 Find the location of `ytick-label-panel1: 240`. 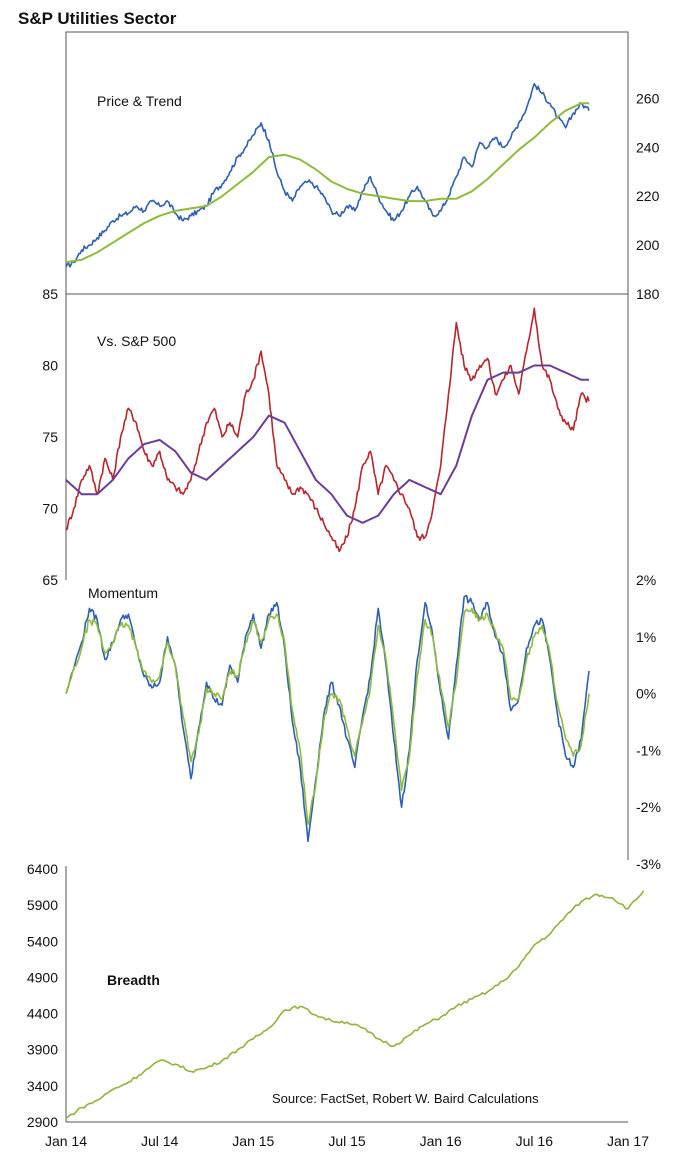

ytick-label-panel1: 240 is located at coordinates (648, 147).